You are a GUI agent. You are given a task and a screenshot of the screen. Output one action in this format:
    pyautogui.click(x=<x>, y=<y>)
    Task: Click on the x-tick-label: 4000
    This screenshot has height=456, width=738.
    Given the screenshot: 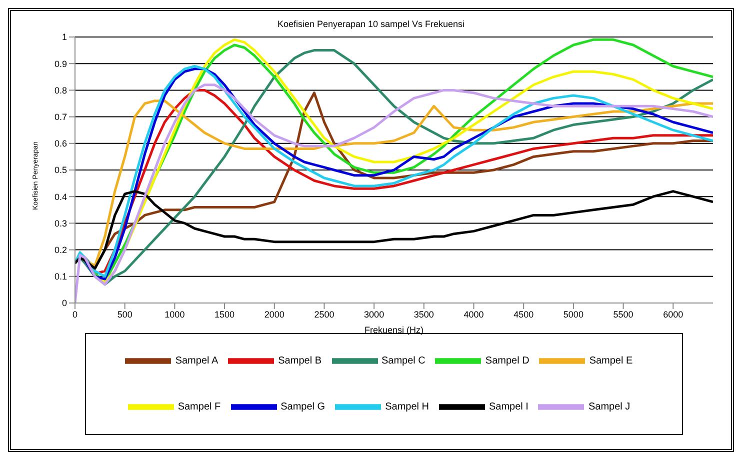 What is the action you would take?
    pyautogui.click(x=474, y=314)
    